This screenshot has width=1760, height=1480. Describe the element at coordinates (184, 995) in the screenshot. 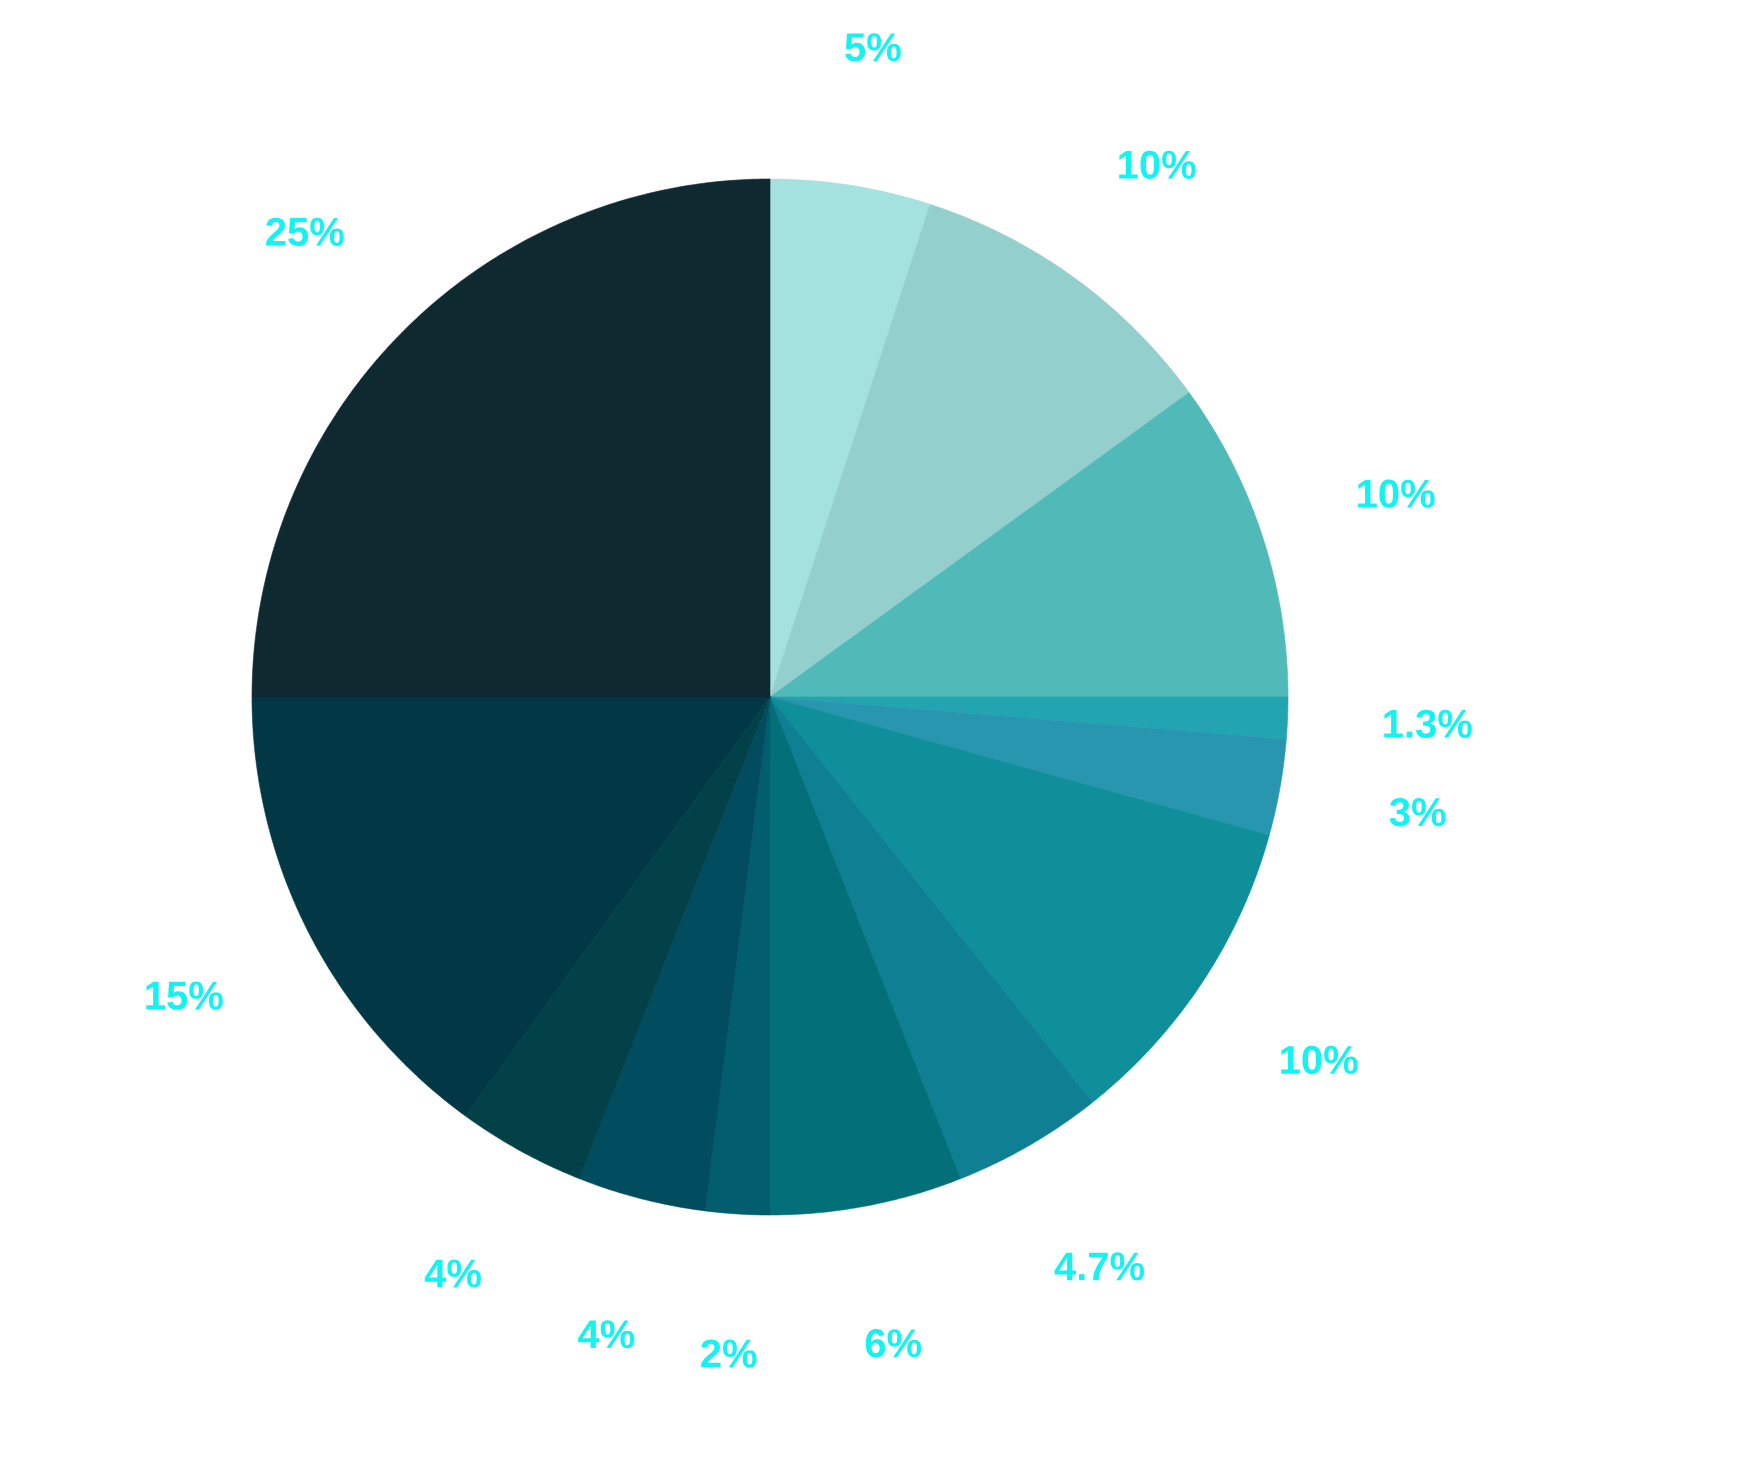

I see `data-label: 15%` at that location.